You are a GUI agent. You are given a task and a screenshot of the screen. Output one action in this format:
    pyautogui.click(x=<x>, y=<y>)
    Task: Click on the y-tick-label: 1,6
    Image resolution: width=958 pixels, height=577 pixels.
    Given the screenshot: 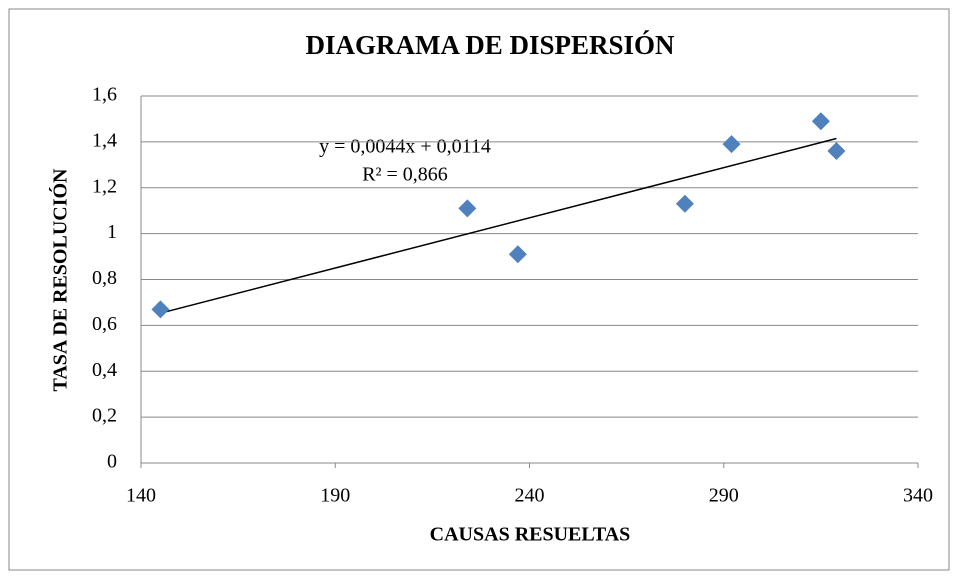 What is the action you would take?
    pyautogui.click(x=104, y=95)
    